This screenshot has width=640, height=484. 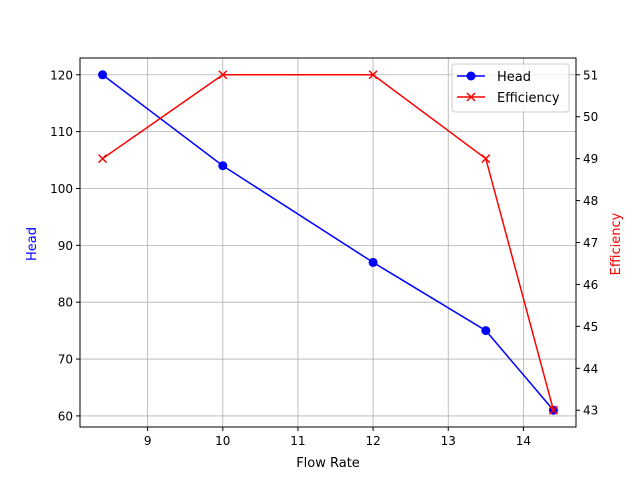 I want to click on x-tick-label: 10, so click(x=222, y=441).